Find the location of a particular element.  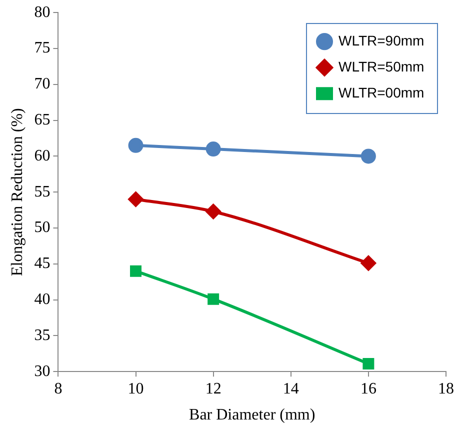

y-tick-label: 35 is located at coordinates (42, 335).